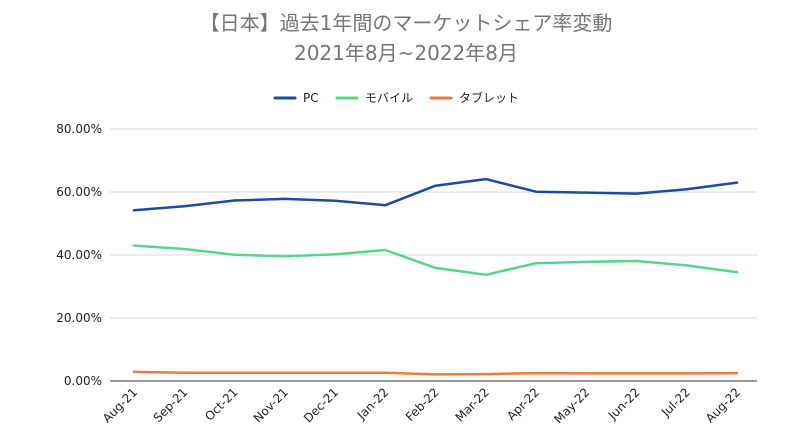  I want to click on x-tick-label: Jan-22, so click(373, 404).